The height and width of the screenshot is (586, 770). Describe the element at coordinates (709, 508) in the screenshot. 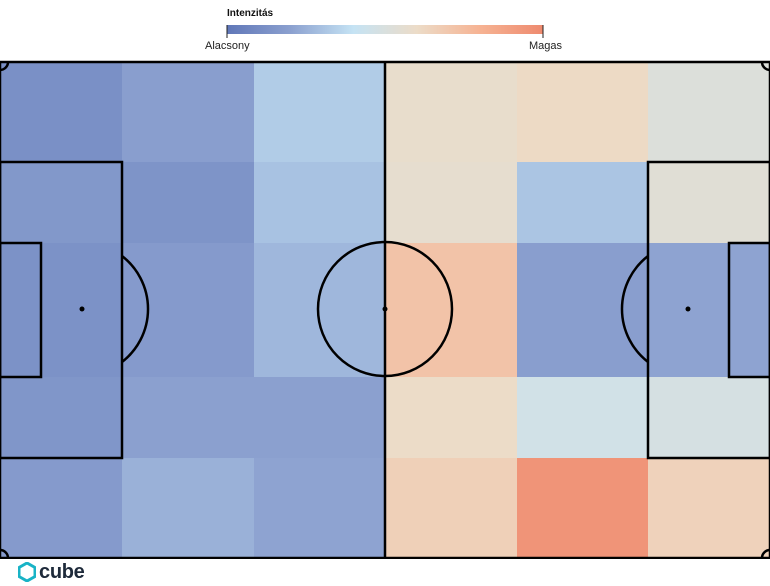

I see `heatmap-cell-r5-c6` at that location.